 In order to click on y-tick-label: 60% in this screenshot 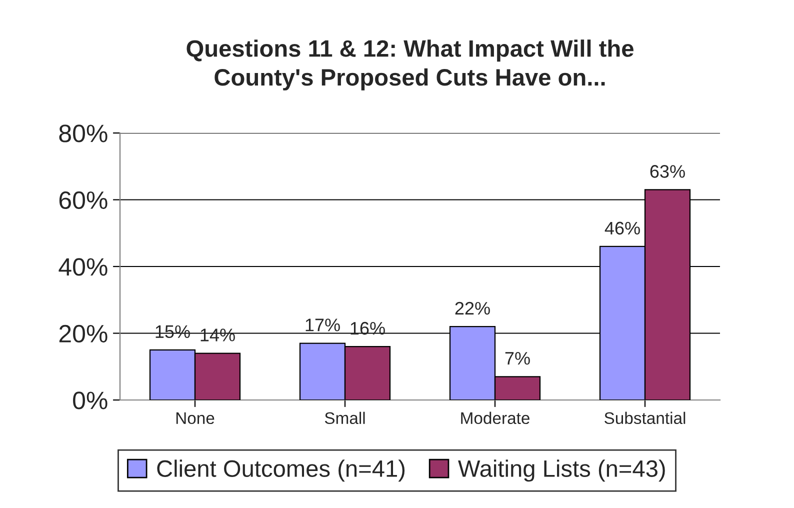, I will do `click(83, 200)`.